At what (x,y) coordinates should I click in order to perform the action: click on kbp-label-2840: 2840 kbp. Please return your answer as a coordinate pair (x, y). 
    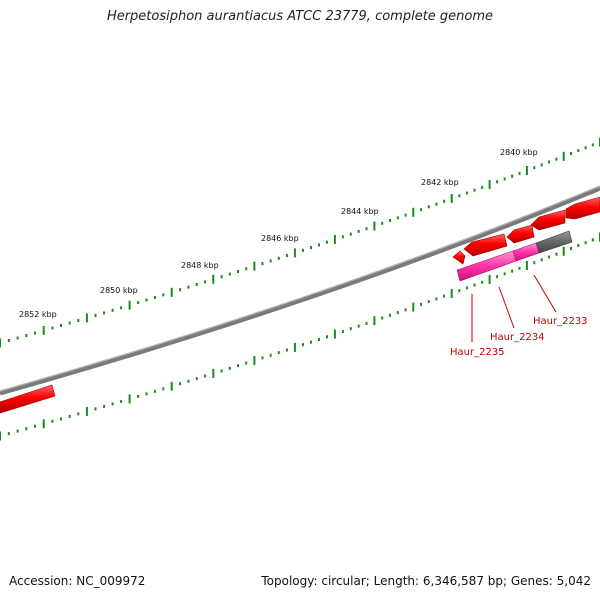
    Looking at the image, I should click on (519, 152).